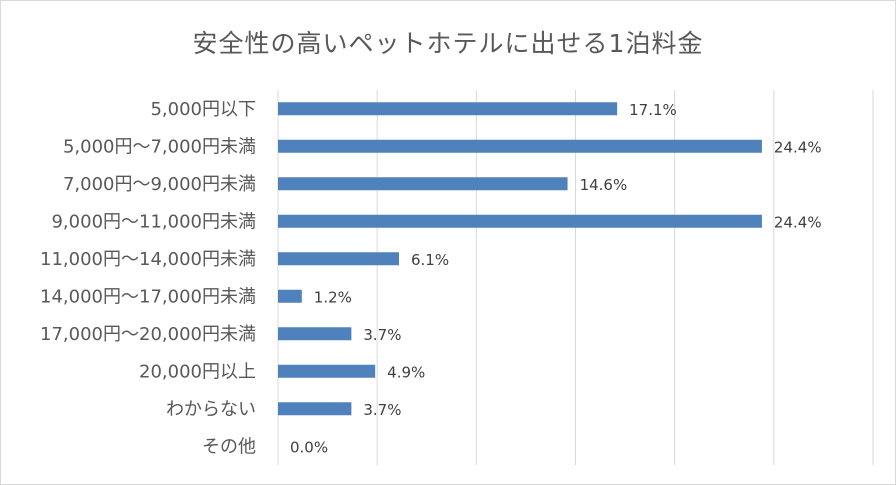  I want to click on category-label: 5,000円以下, so click(203, 109).